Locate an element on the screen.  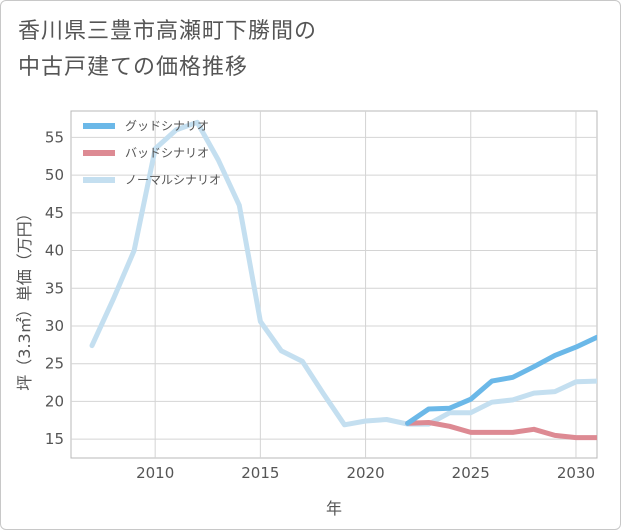
x-tick-labels: 2010 2015 2020 2025 2030 is located at coordinates (365, 473).